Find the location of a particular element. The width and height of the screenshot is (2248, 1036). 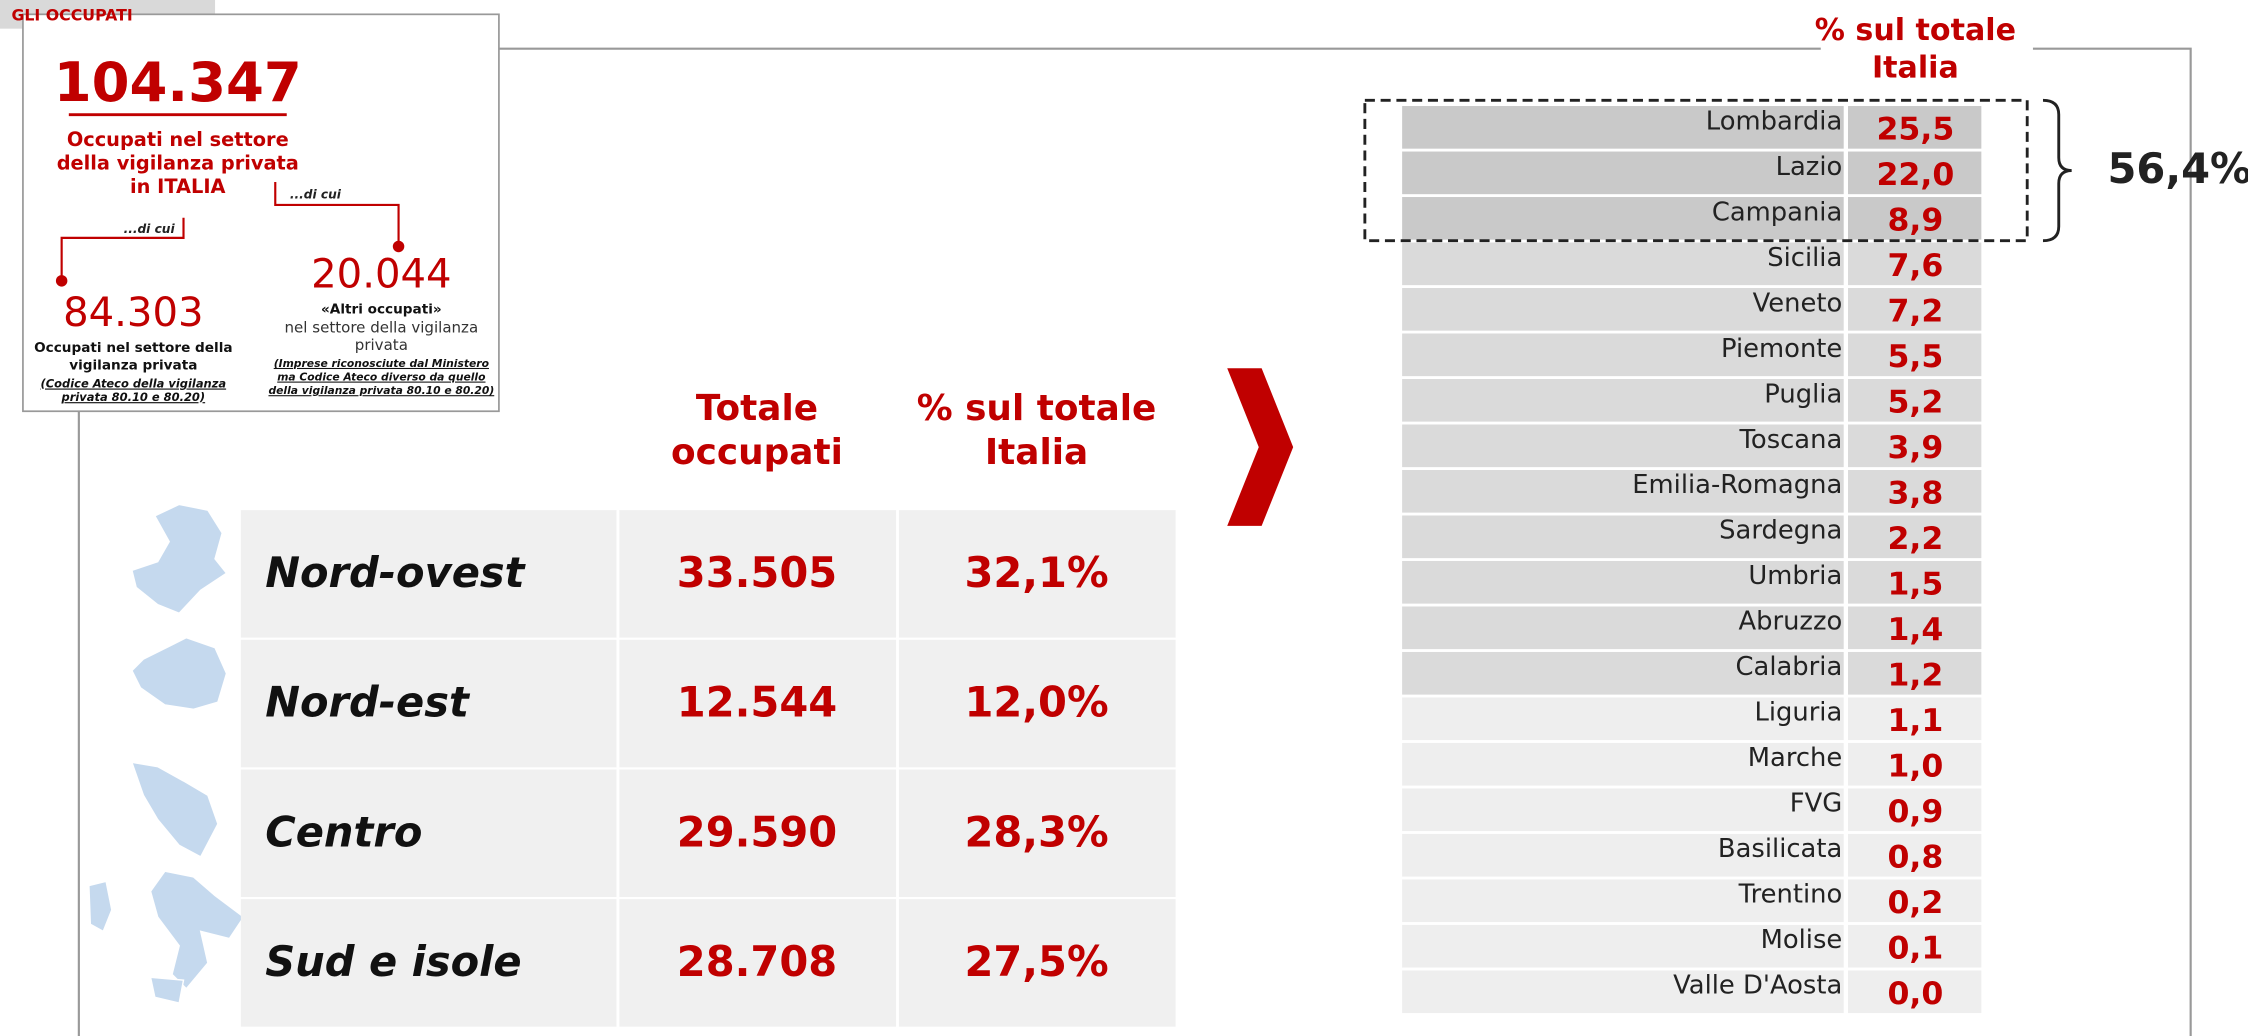

region-share: 3,8 is located at coordinates (1915, 493).